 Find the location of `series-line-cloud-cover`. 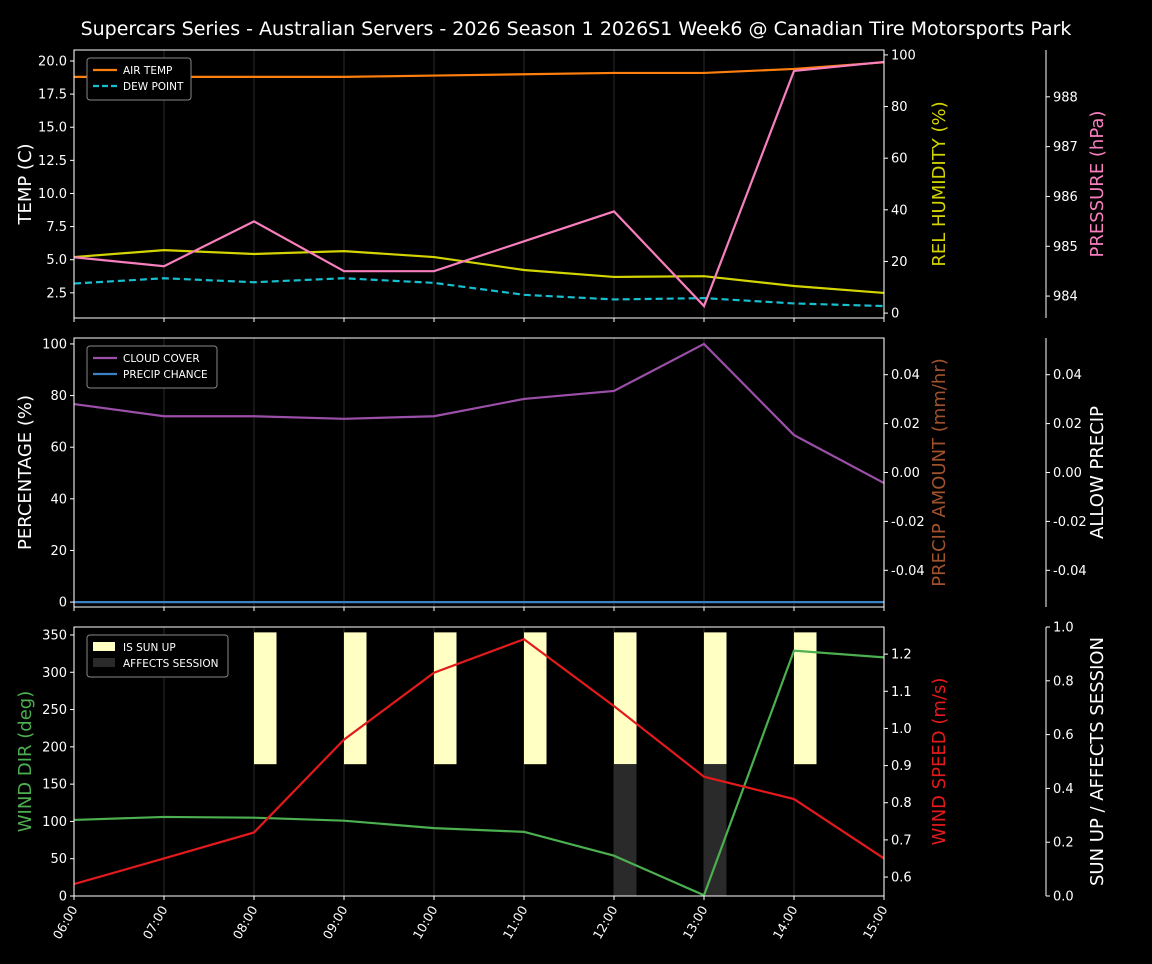

series-line-cloud-cover is located at coordinates (479, 413).